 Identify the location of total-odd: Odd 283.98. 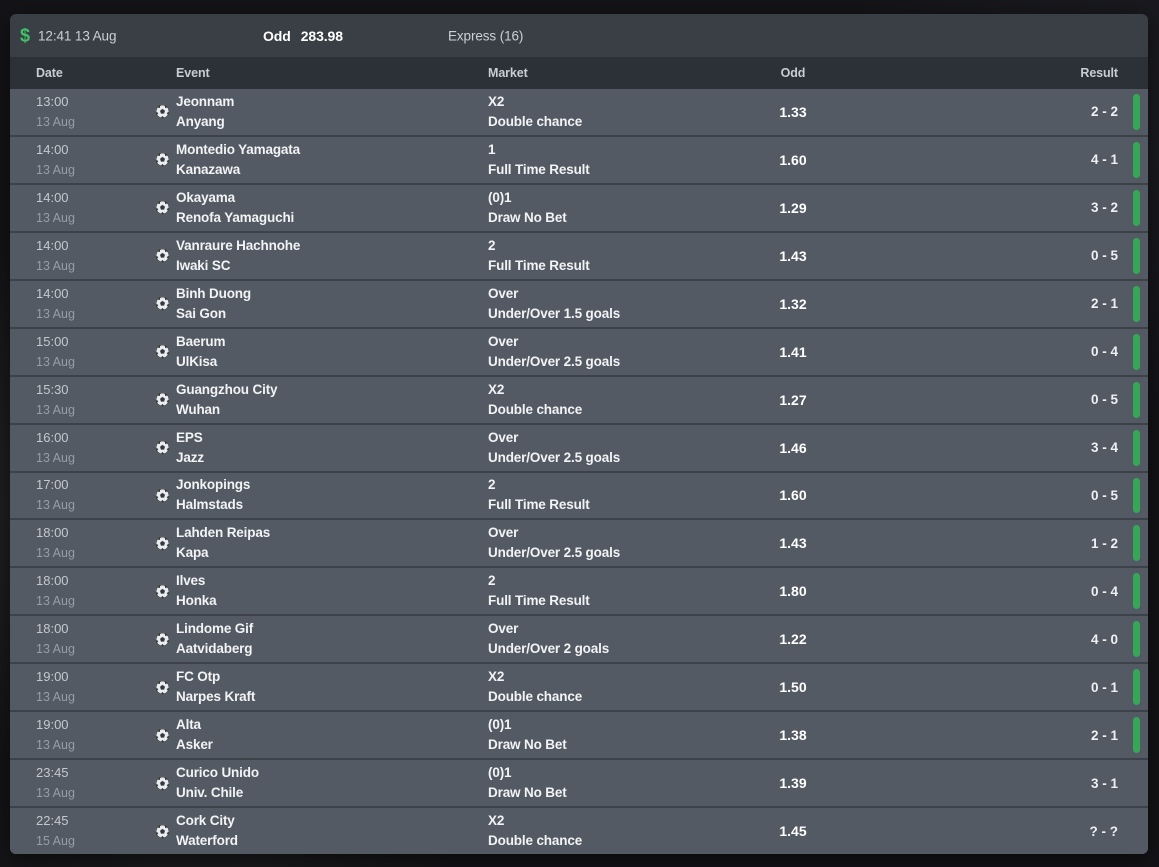
(303, 36).